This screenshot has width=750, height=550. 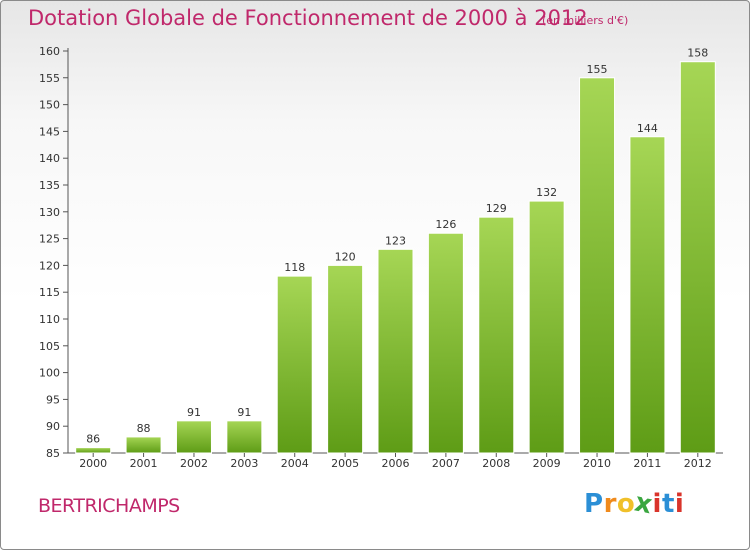 What do you see at coordinates (144, 428) in the screenshot?
I see `bar-value-label: 88` at bounding box center [144, 428].